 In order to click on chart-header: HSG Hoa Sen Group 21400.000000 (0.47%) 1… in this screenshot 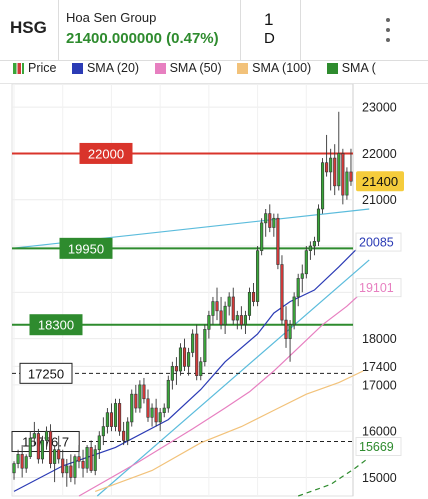, I will do `click(214, 30)`.